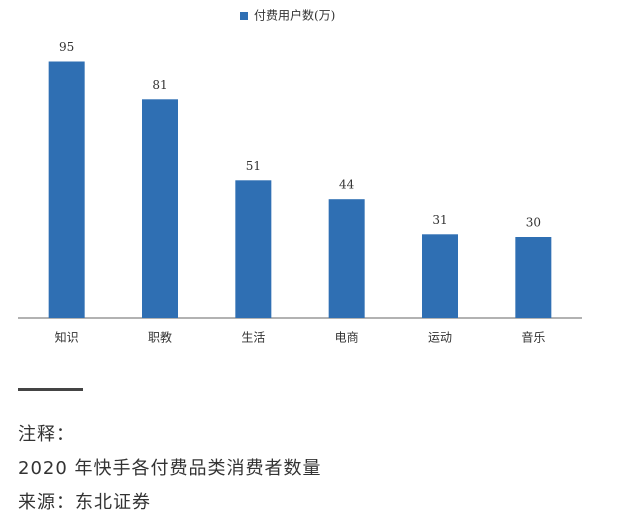 The height and width of the screenshot is (520, 640). Describe the element at coordinates (67, 338) in the screenshot. I see `x-tick-label: 知识` at that location.